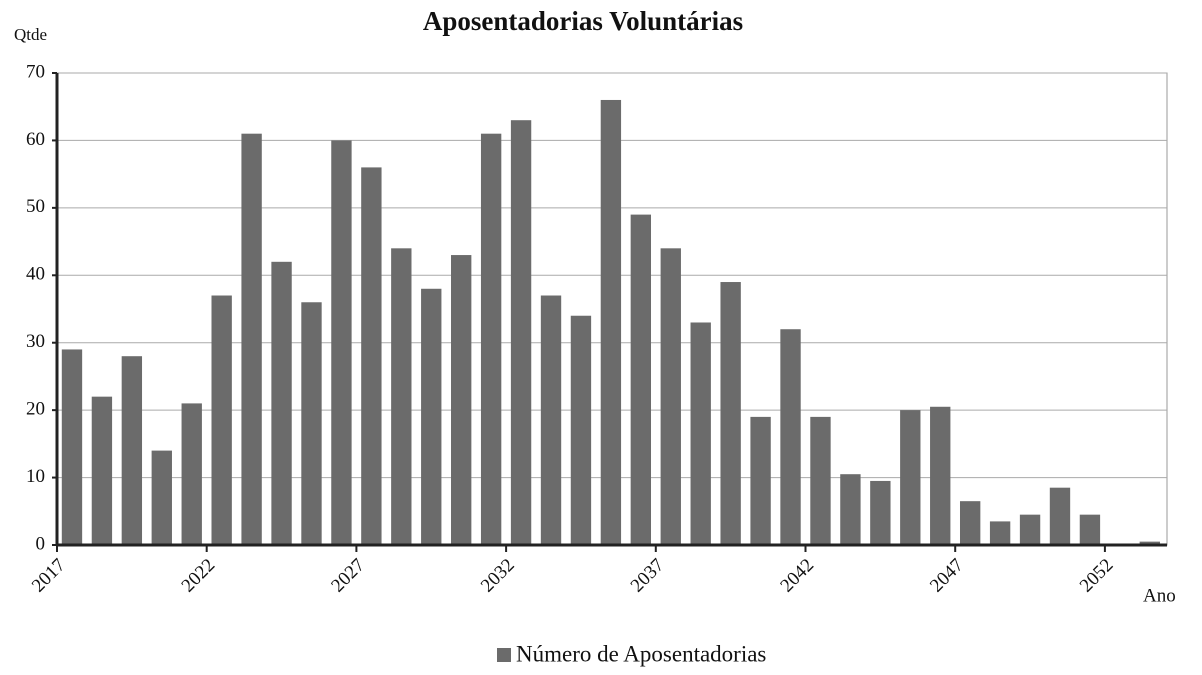  Describe the element at coordinates (648, 576) in the screenshot. I see `x-tick-label: 2037` at that location.